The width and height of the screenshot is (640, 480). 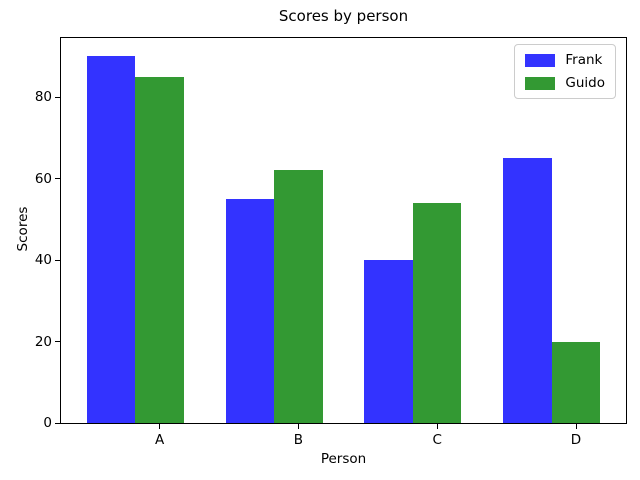 I want to click on bar-frank-A, so click(x=111, y=239).